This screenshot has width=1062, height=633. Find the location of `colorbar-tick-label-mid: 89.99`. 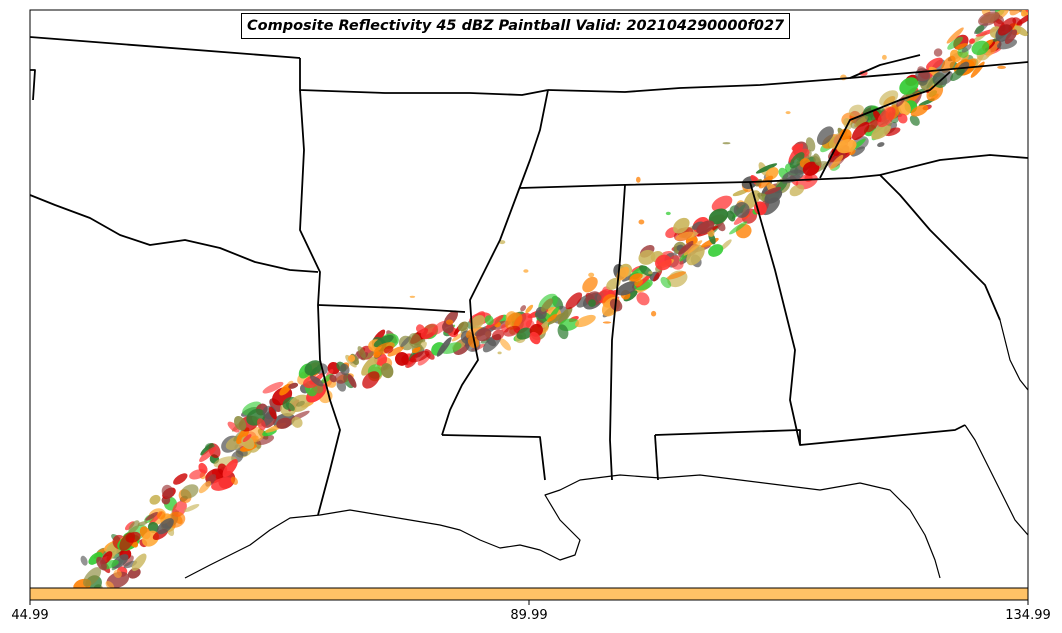

colorbar-tick-label-mid: 89.99 is located at coordinates (529, 615).